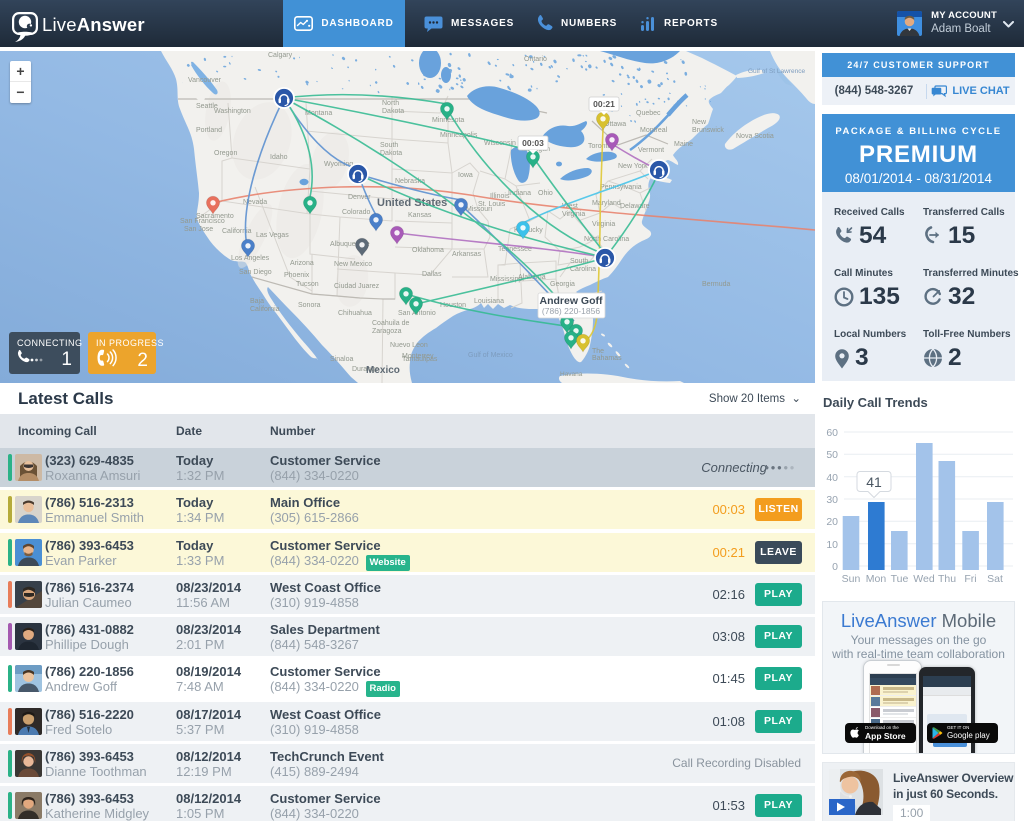 The image size is (1024, 821). What do you see at coordinates (357, 286) in the screenshot?
I see `svg-text: Ciudad Juarez` at bounding box center [357, 286].